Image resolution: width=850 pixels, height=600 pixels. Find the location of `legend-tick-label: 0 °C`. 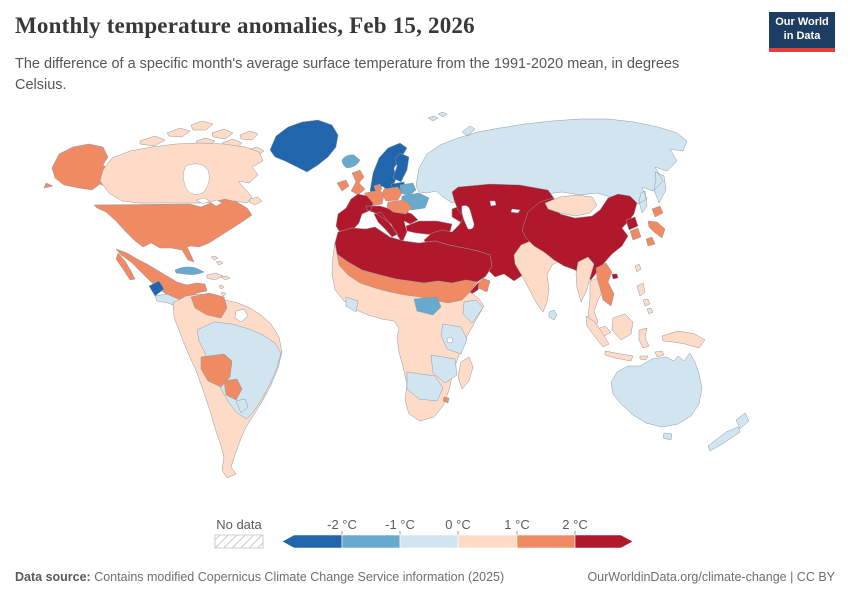

legend-tick-label: 0 °C is located at coordinates (457, 524).